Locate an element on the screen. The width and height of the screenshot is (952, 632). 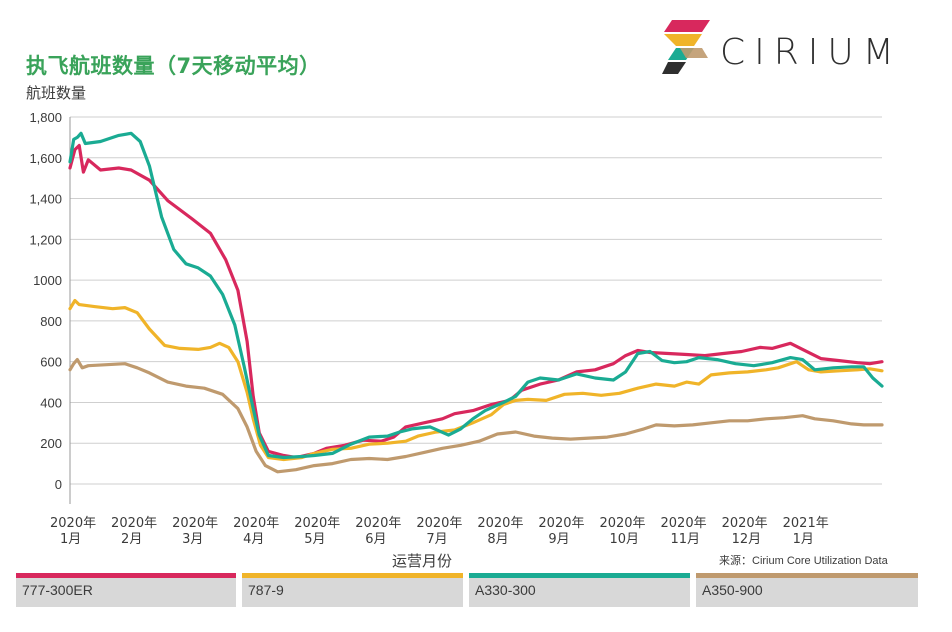
y-tick-label: 800 is located at coordinates (51, 321).